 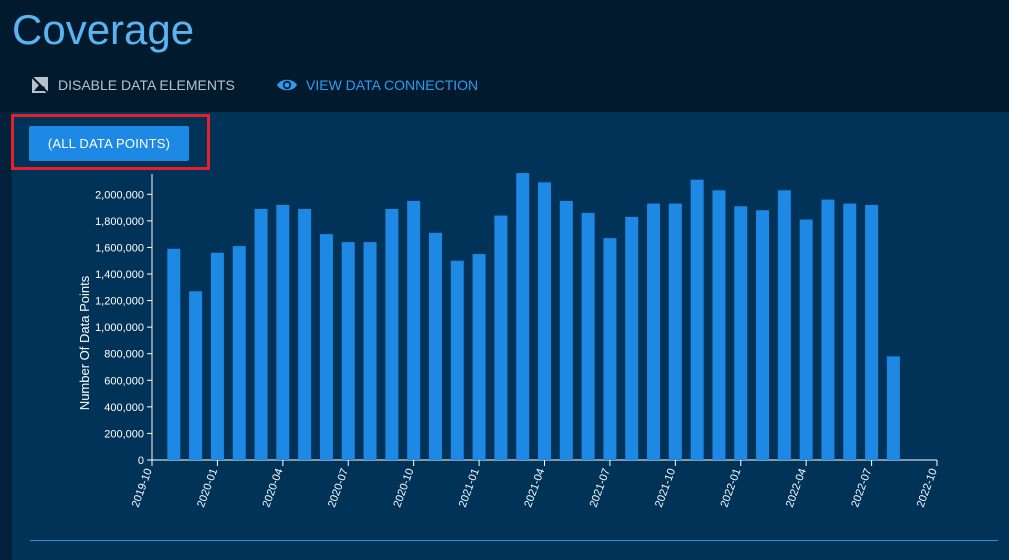 What do you see at coordinates (469, 488) in the screenshot?
I see `x-tick-label: 2021-01` at bounding box center [469, 488].